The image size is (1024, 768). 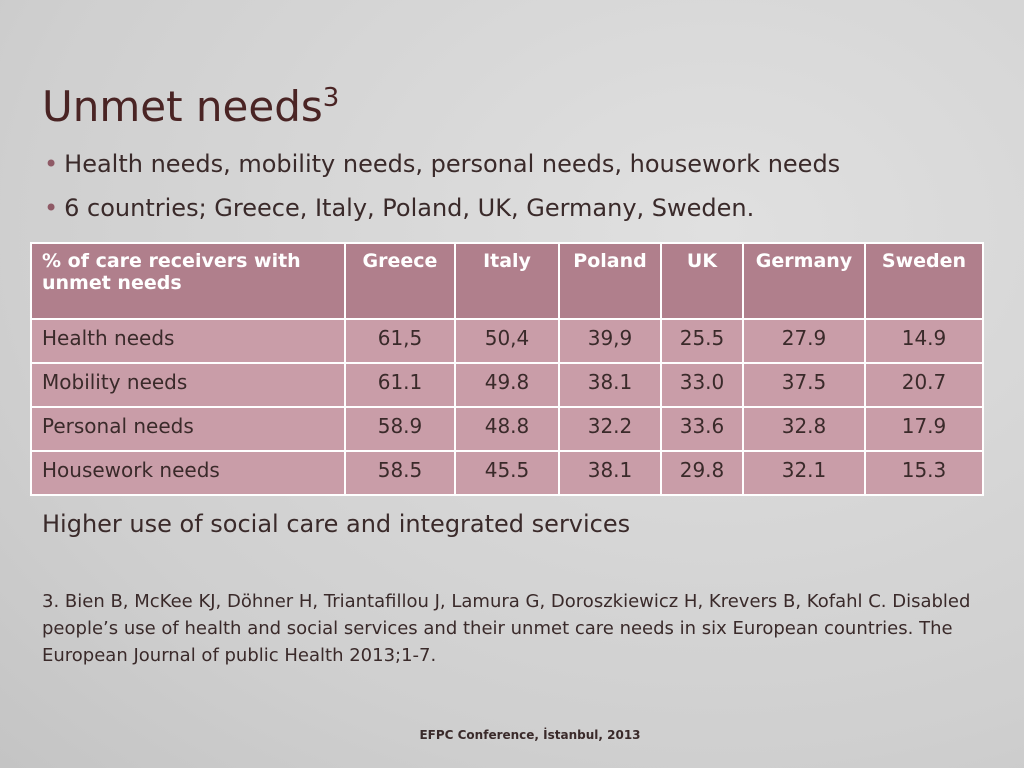 What do you see at coordinates (804, 341) in the screenshot?
I see `table-cell: 27.9` at bounding box center [804, 341].